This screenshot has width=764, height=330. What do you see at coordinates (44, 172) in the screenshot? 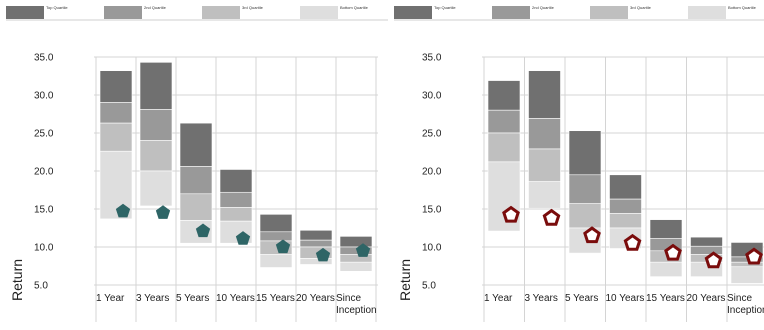
I see `y-tick-label: 20.0` at bounding box center [44, 172].